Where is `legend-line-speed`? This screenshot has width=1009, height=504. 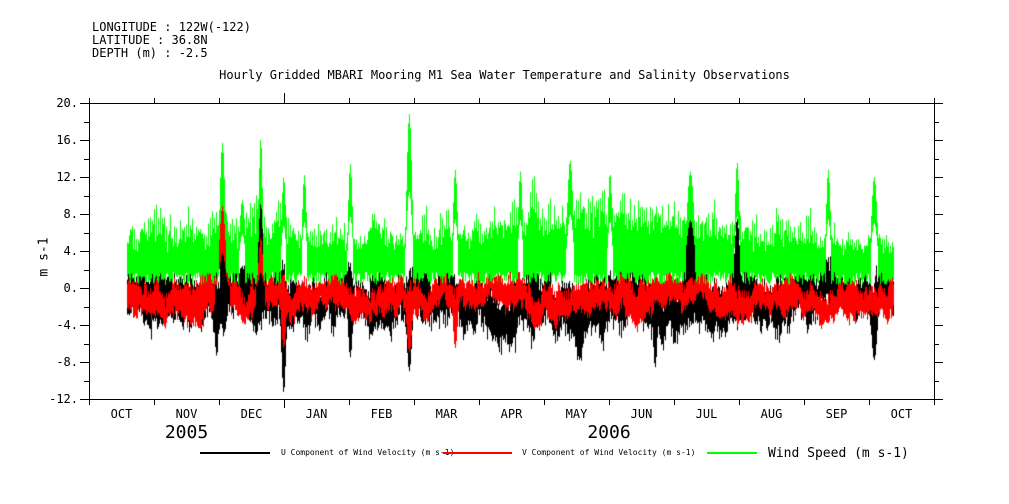 legend-line-speed is located at coordinates (732, 453).